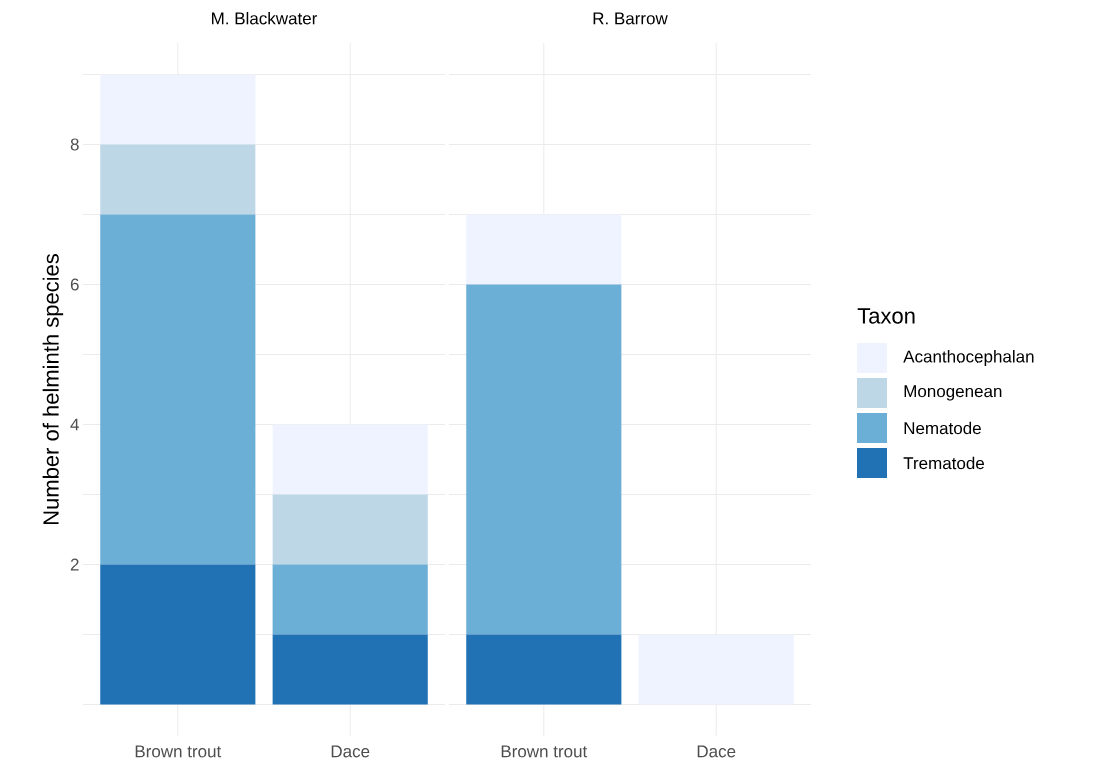  What do you see at coordinates (886, 316) in the screenshot?
I see `legend-title: Taxon` at bounding box center [886, 316].